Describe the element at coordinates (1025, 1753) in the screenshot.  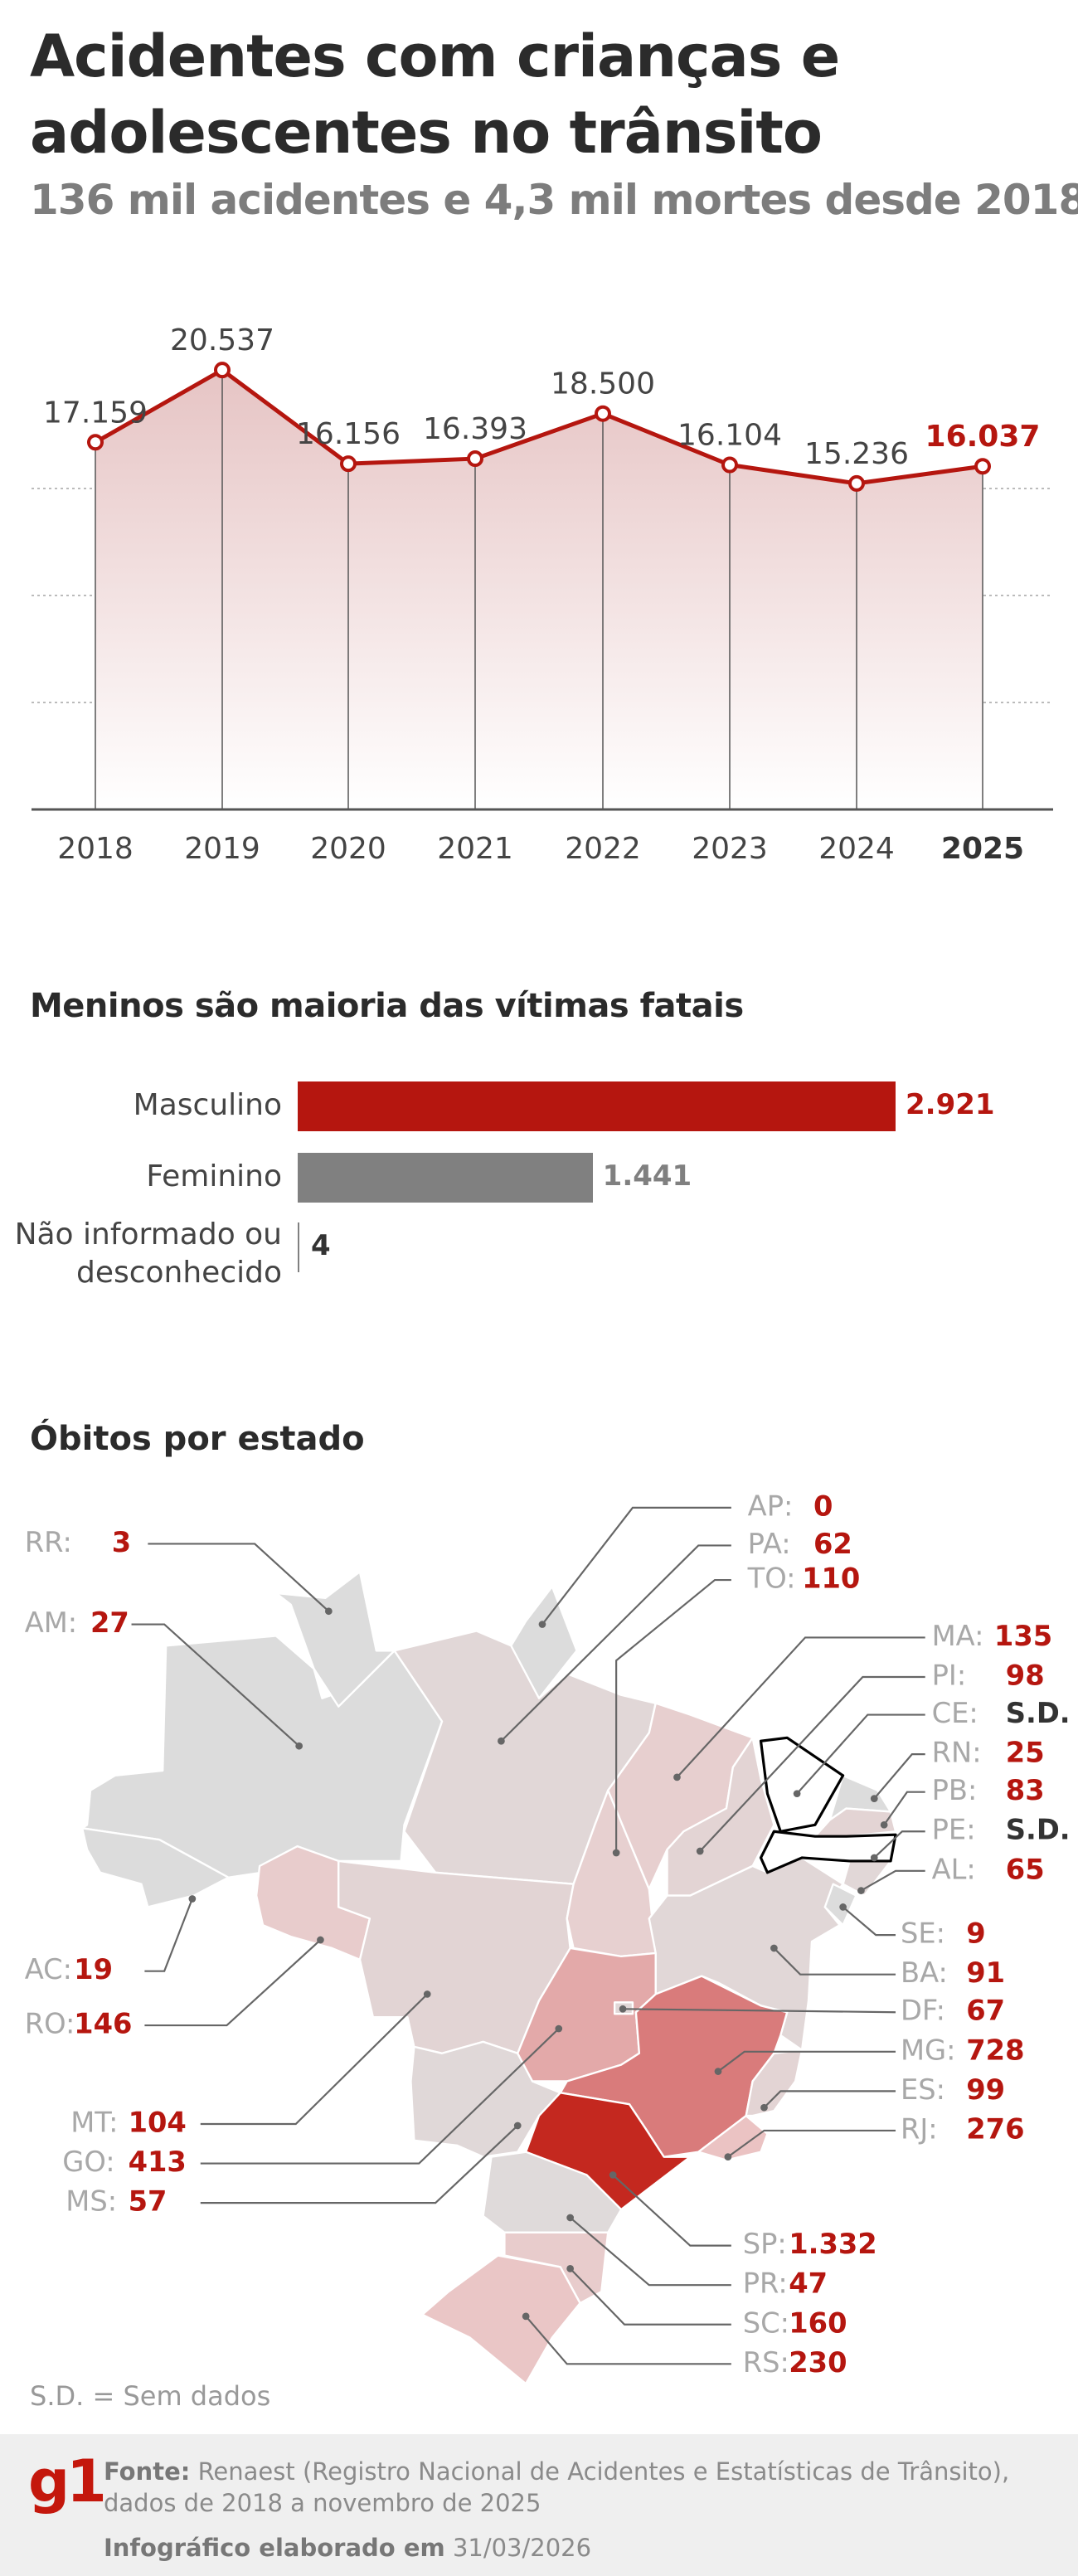
I see `state-value: 25` at that location.